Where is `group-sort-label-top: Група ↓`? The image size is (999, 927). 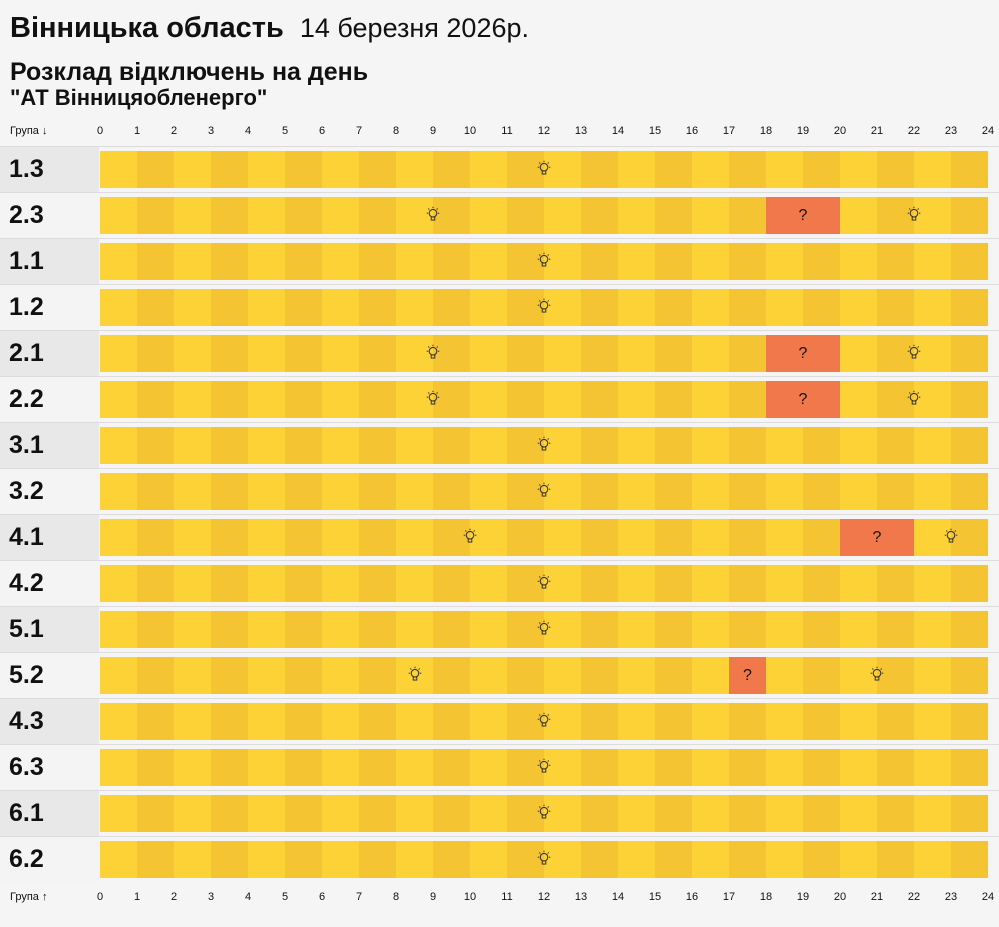 group-sort-label-top: Група ↓ is located at coordinates (29, 131).